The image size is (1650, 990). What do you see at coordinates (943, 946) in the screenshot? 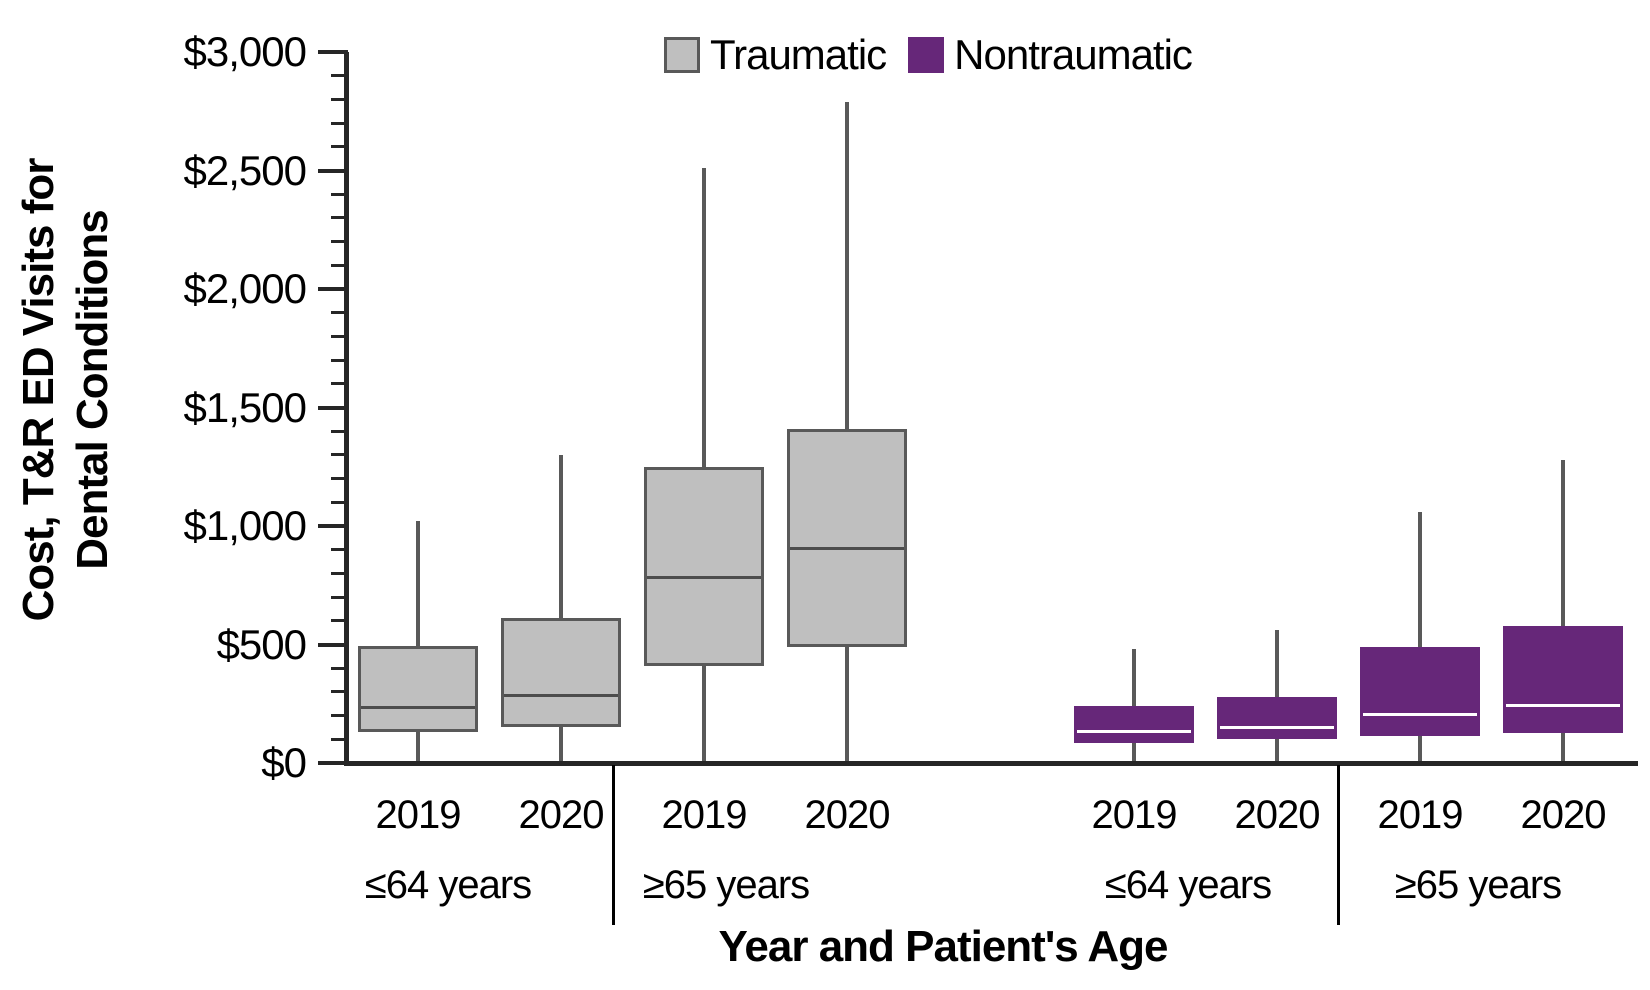
I see `x-axis-title: Year and Patient's Age` at bounding box center [943, 946].